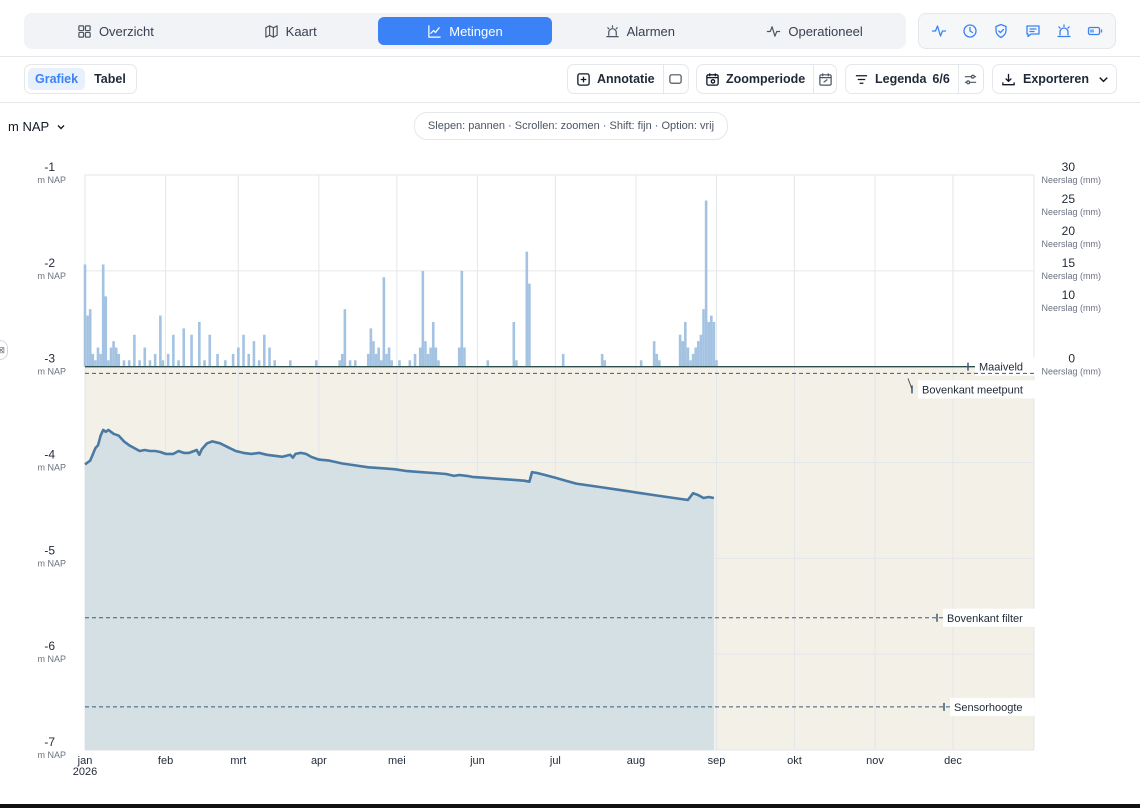 This screenshot has height=808, width=1140. I want to click on x-tick-label: jul, so click(555, 761).